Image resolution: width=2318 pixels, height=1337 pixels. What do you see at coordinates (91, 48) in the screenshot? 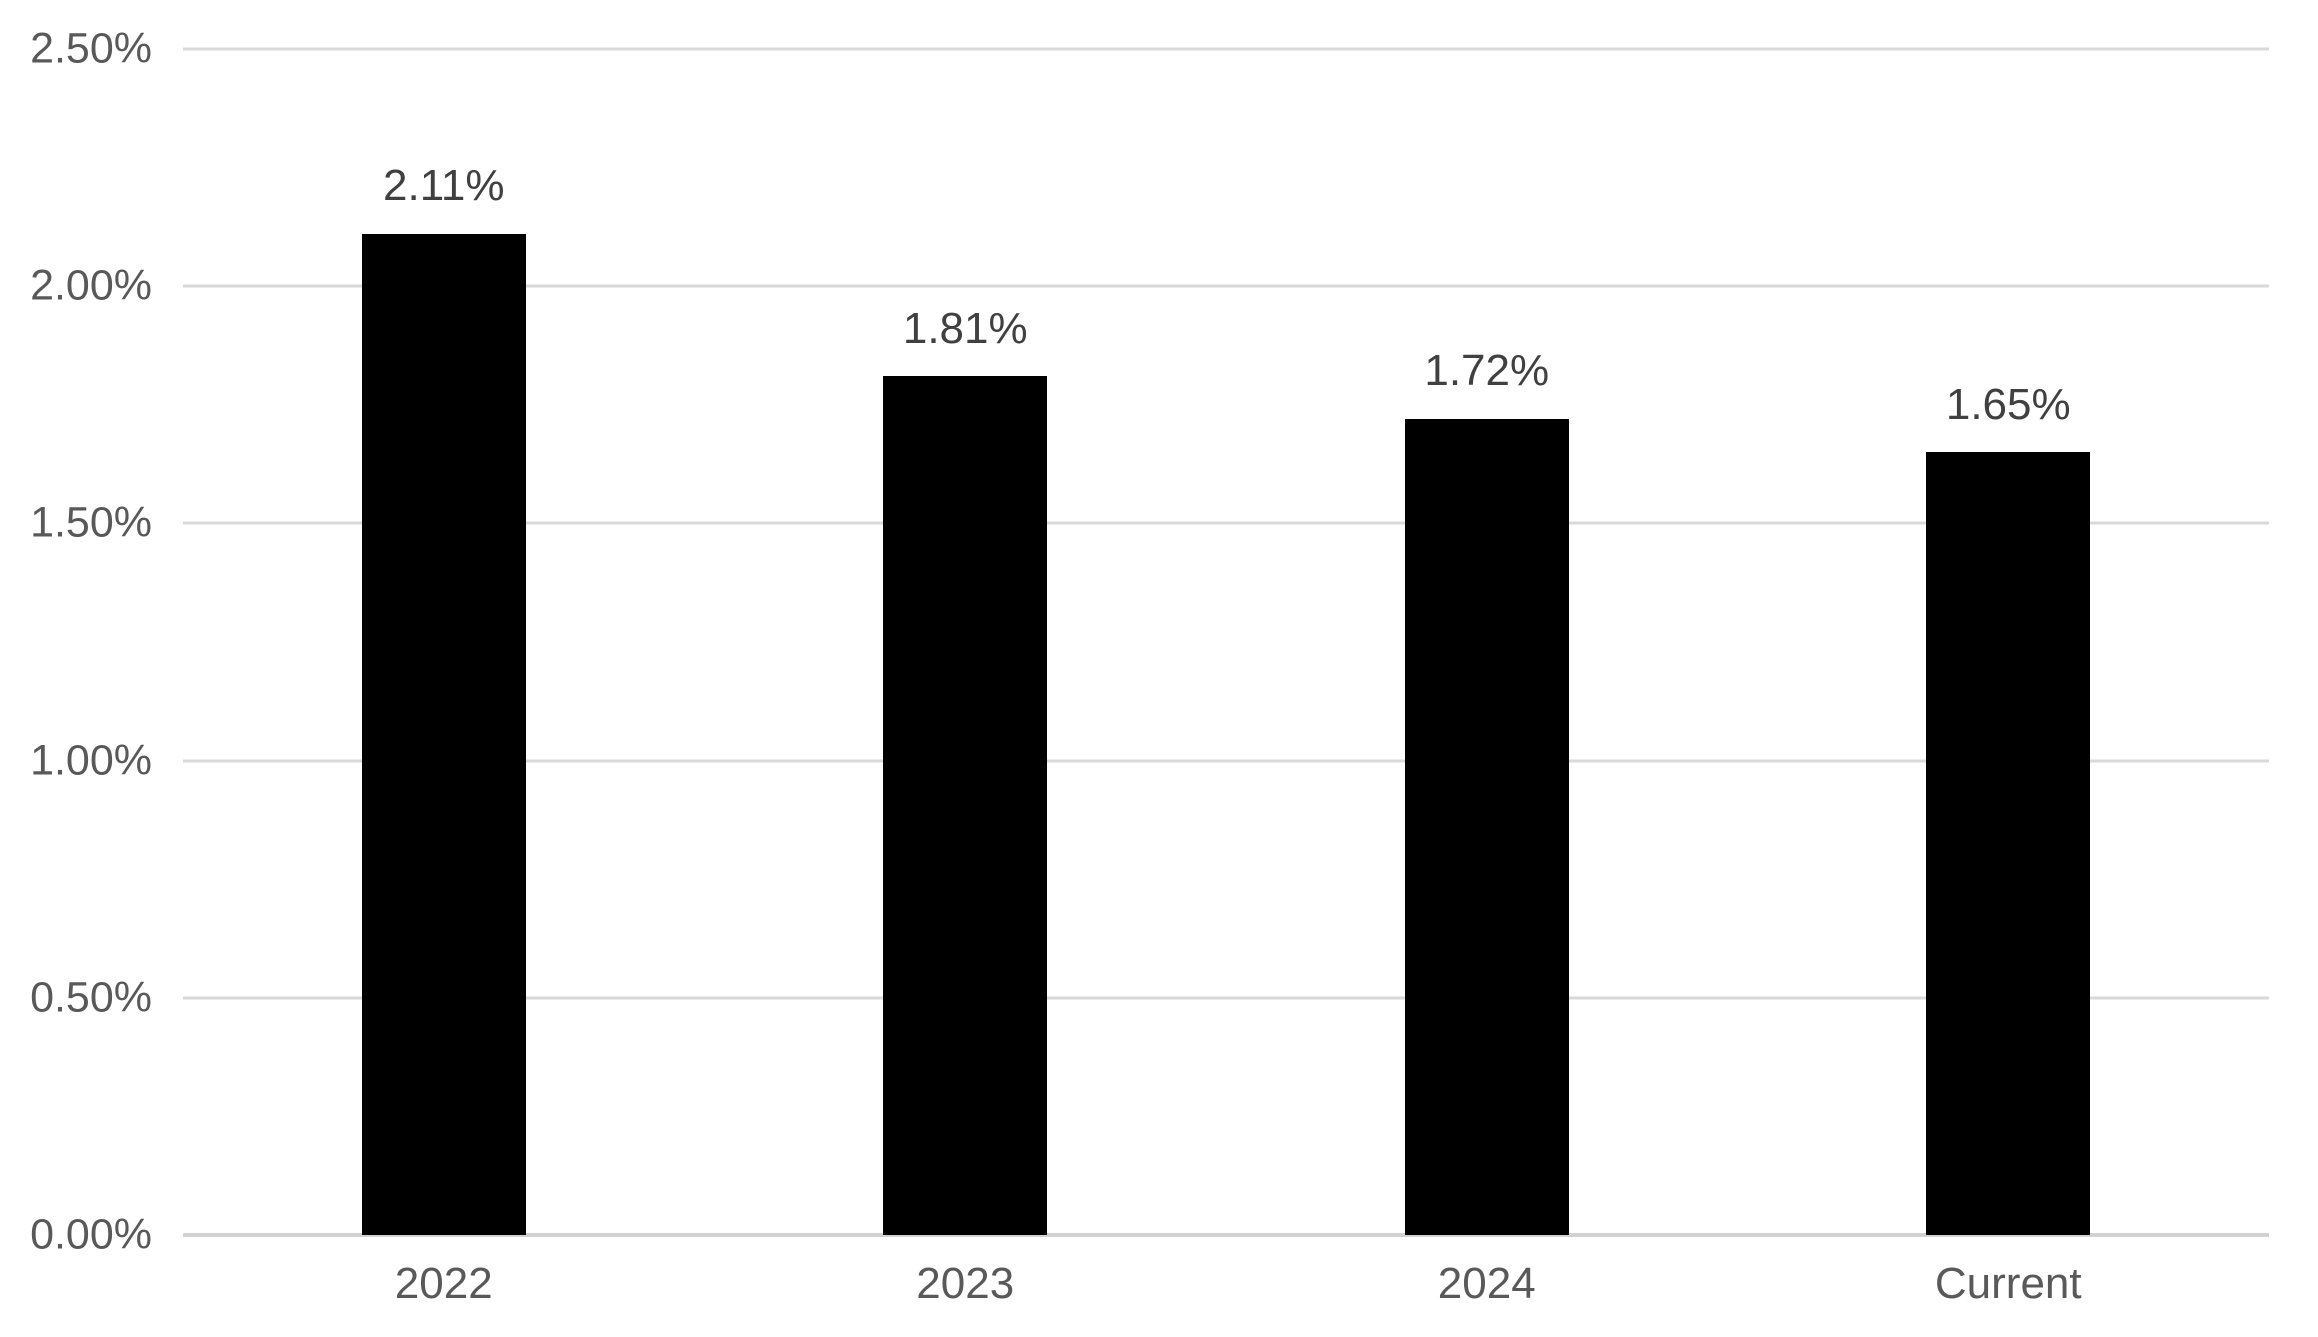
I see `y-axis-tick-label: 2.50%` at bounding box center [91, 48].